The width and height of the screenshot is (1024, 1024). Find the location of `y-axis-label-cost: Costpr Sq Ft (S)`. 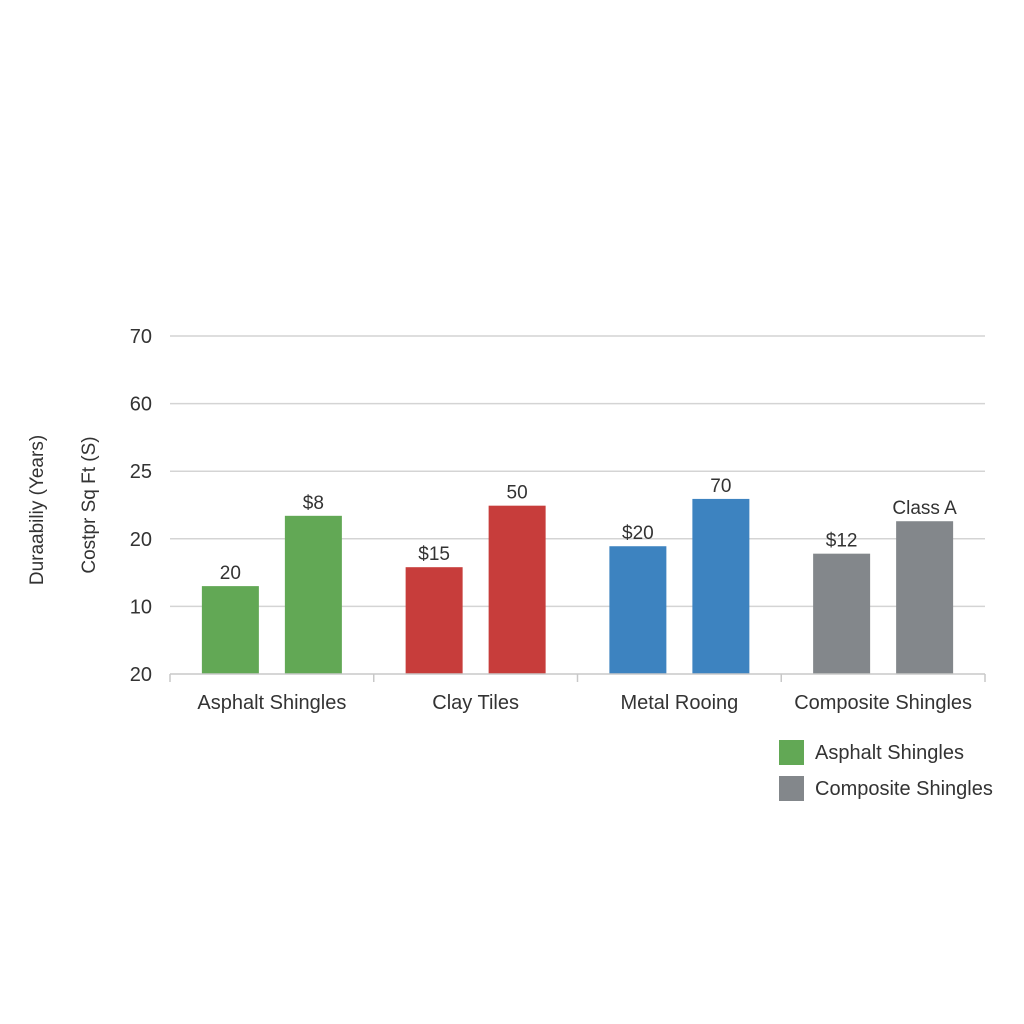

y-axis-label-cost: Costpr Sq Ft (S) is located at coordinates (89, 504).